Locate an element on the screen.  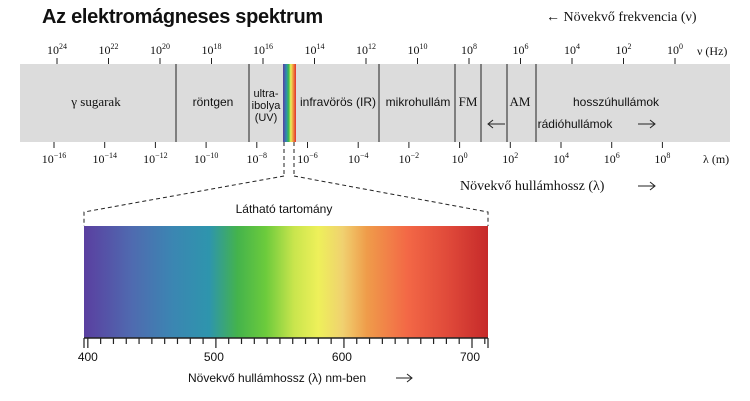
frequency-axis-label: 10²⁰ is located at coordinates (160, 49).